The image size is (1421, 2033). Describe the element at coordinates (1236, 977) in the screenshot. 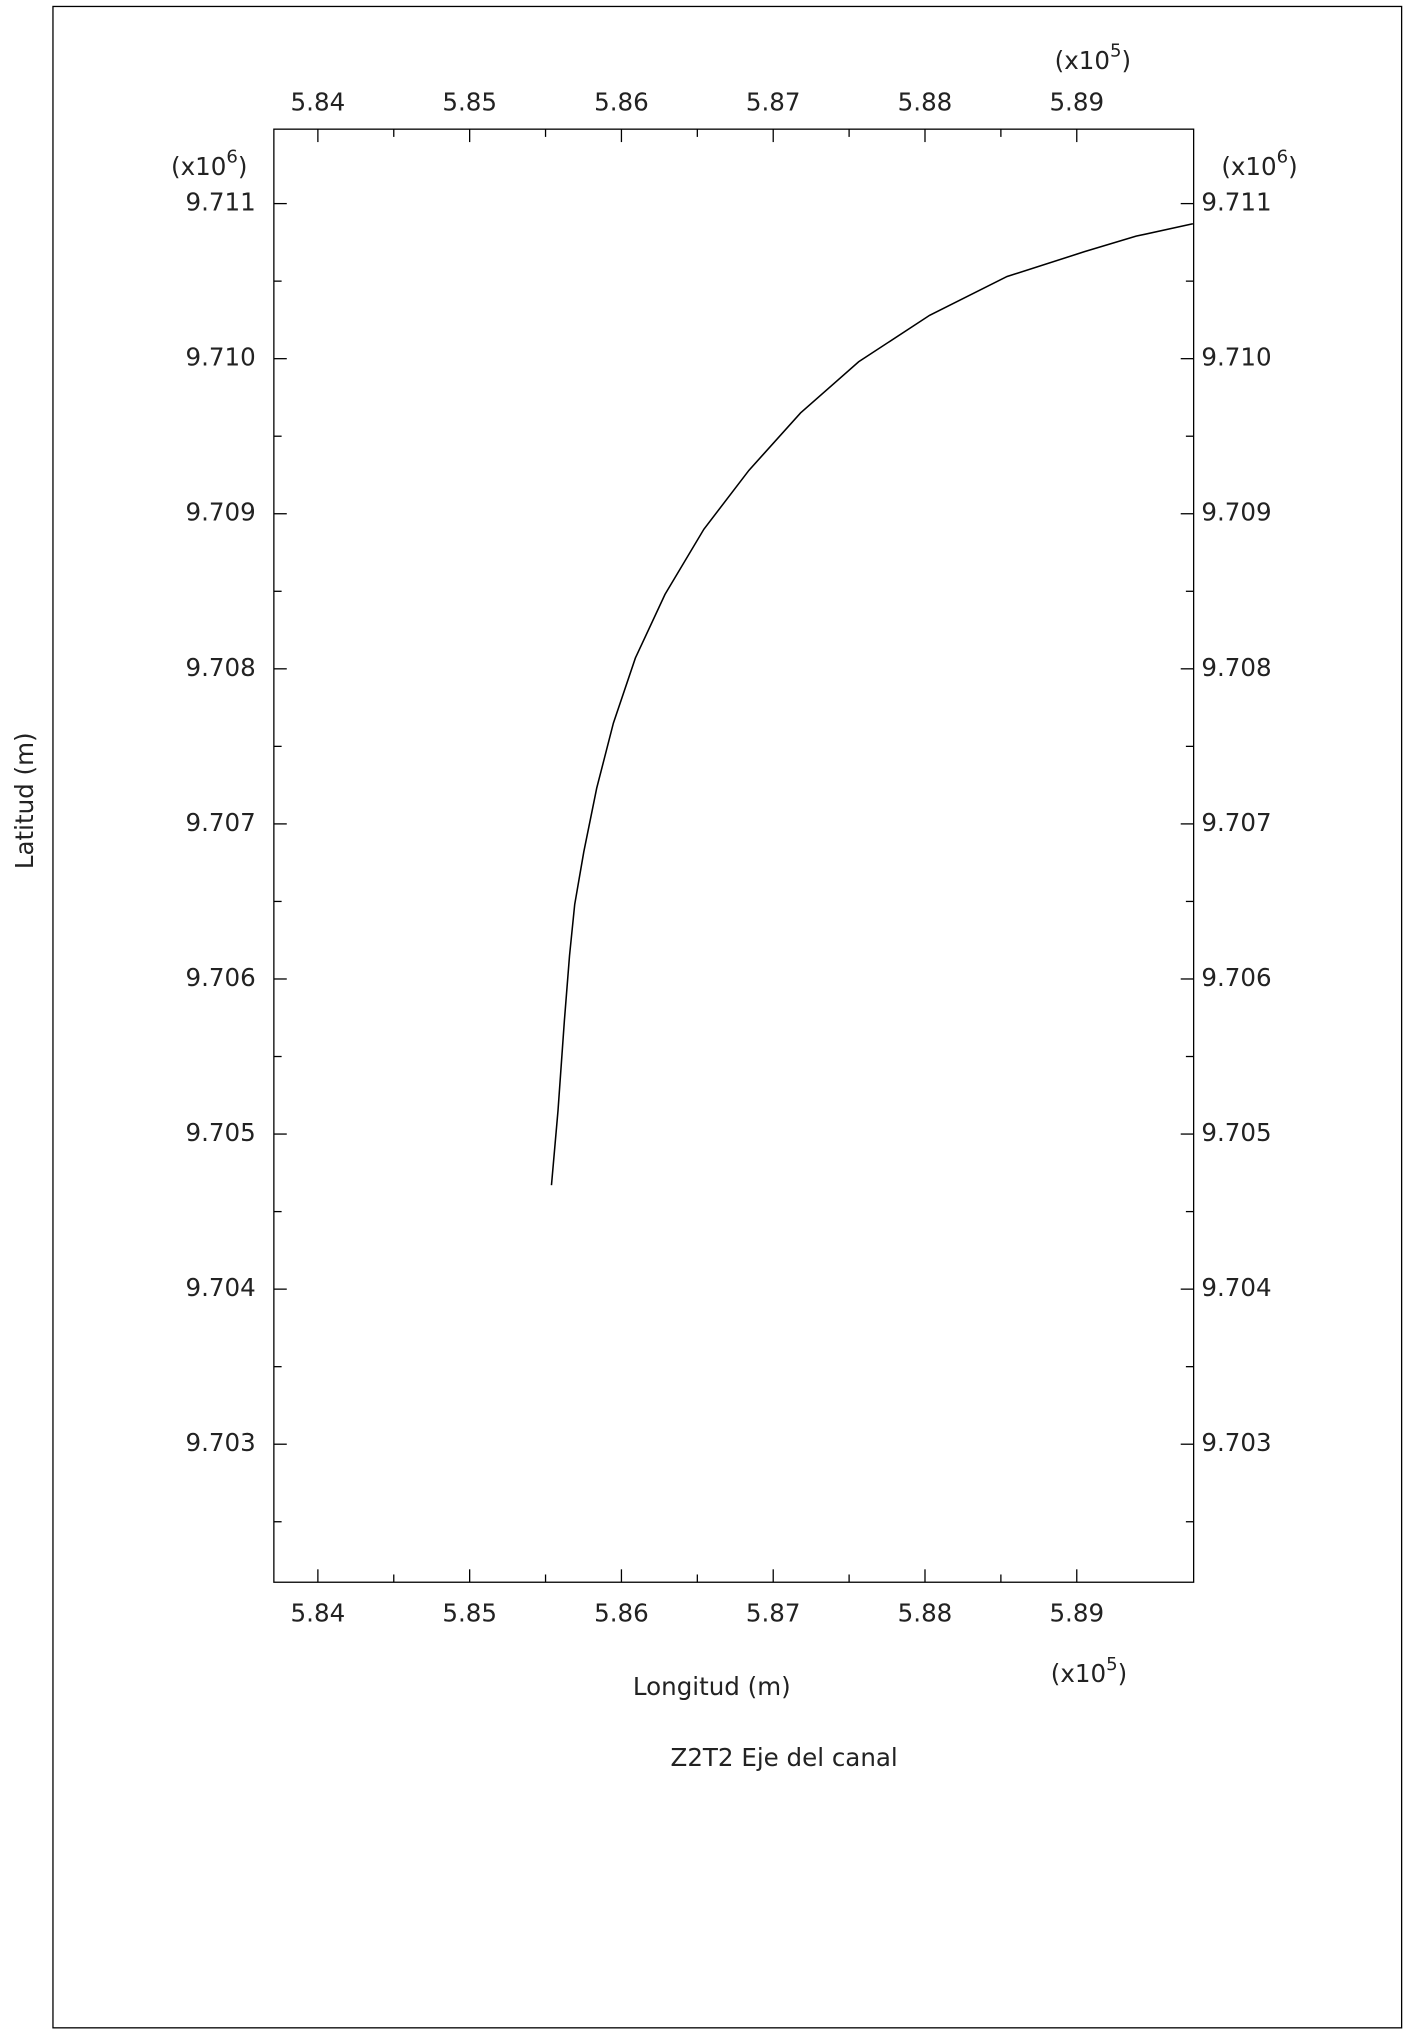

I see `y-tick-label-right: 9.706` at that location.